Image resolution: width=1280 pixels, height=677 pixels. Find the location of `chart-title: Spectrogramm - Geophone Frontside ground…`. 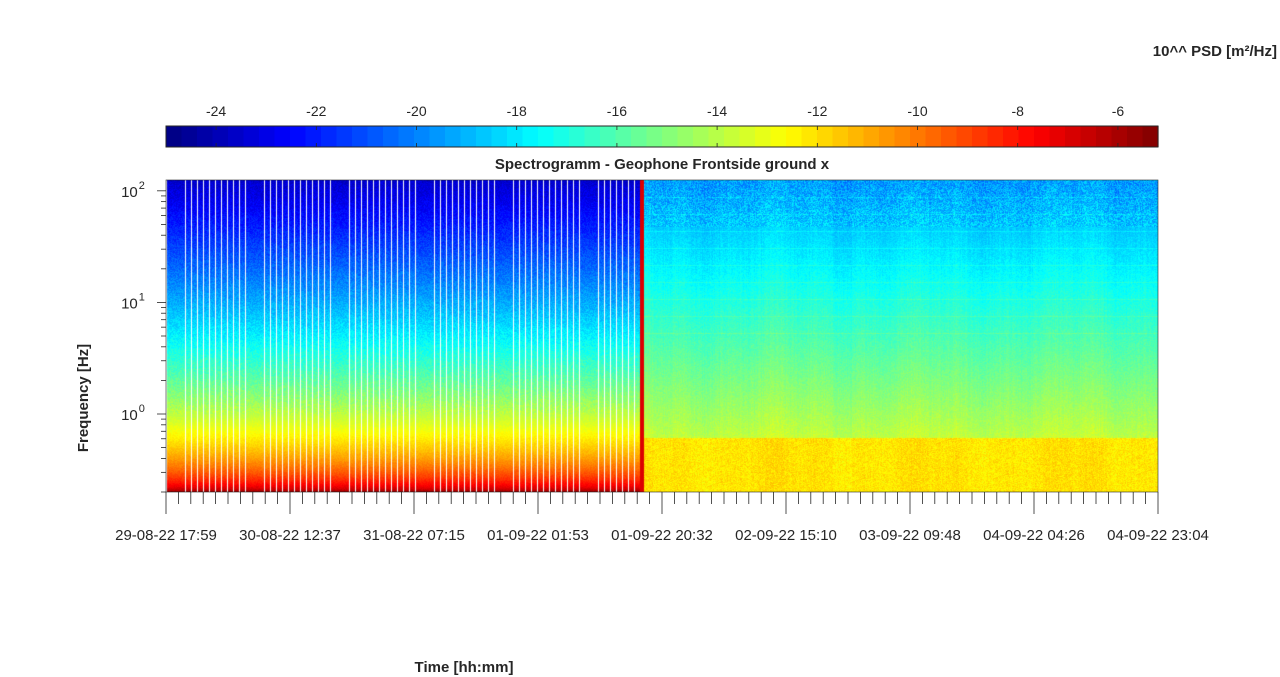

chart-title: Spectrogramm - Geophone Frontside ground… is located at coordinates (662, 164).